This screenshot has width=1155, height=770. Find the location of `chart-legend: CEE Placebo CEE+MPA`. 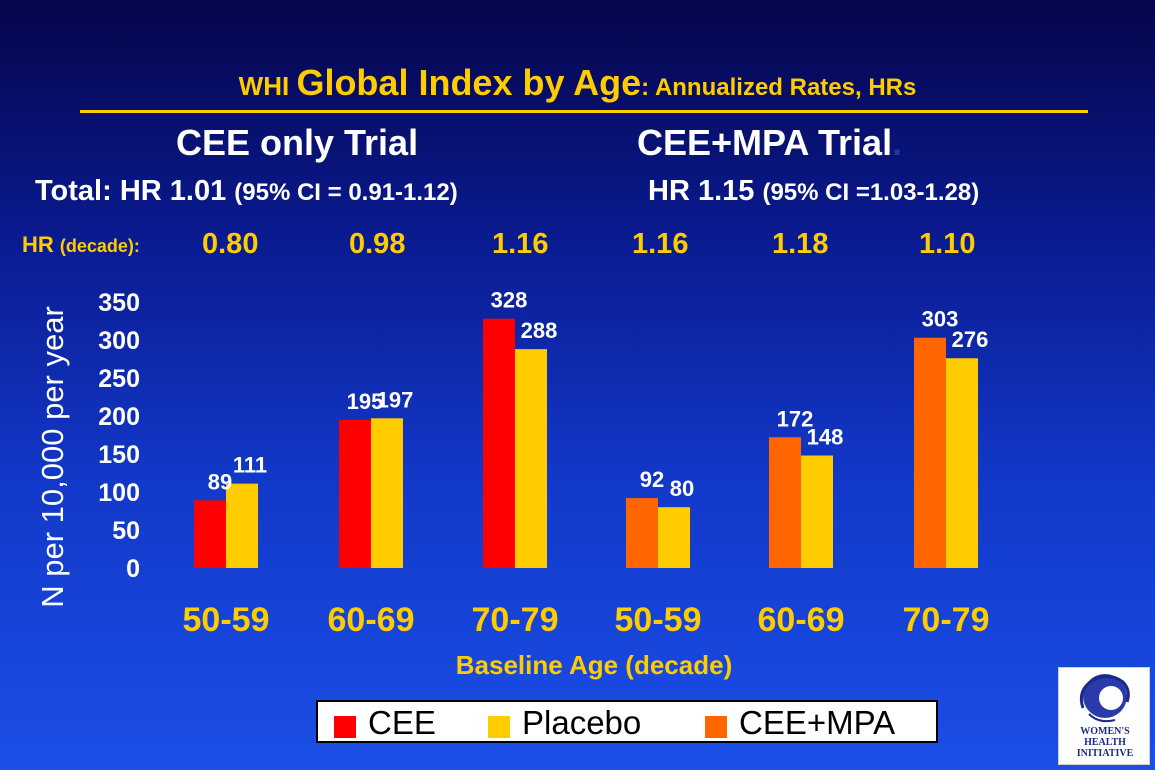

chart-legend: CEE Placebo CEE+MPA is located at coordinates (627, 721).